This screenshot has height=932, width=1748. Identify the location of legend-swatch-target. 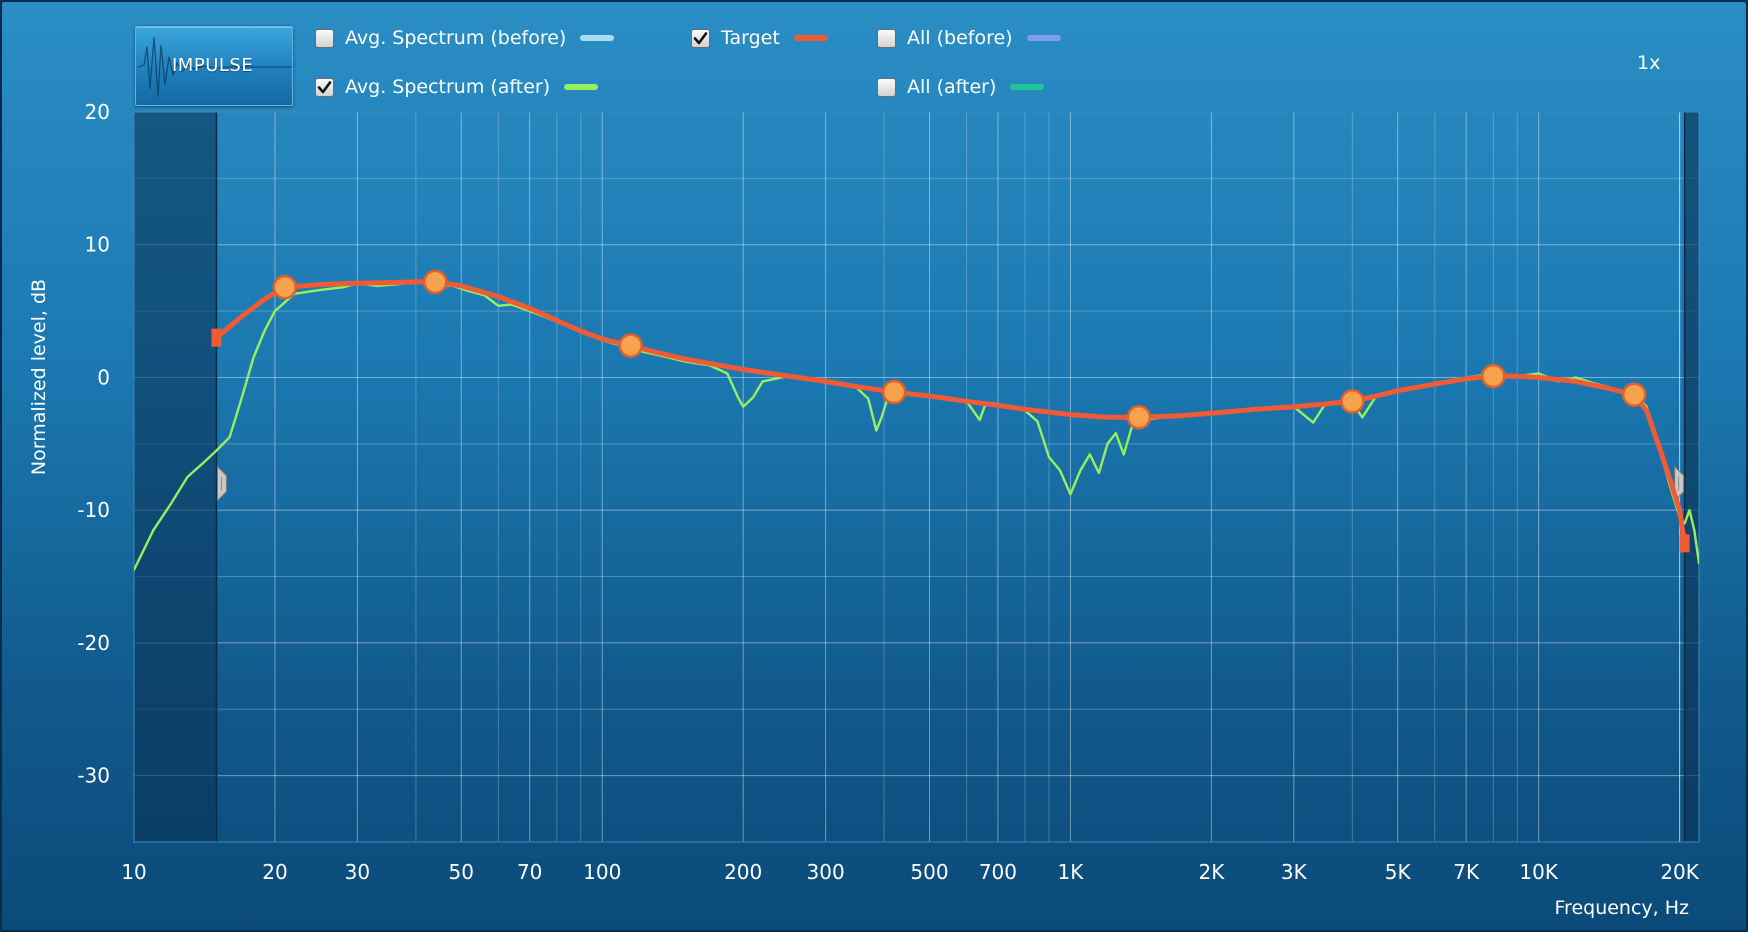
(810, 38).